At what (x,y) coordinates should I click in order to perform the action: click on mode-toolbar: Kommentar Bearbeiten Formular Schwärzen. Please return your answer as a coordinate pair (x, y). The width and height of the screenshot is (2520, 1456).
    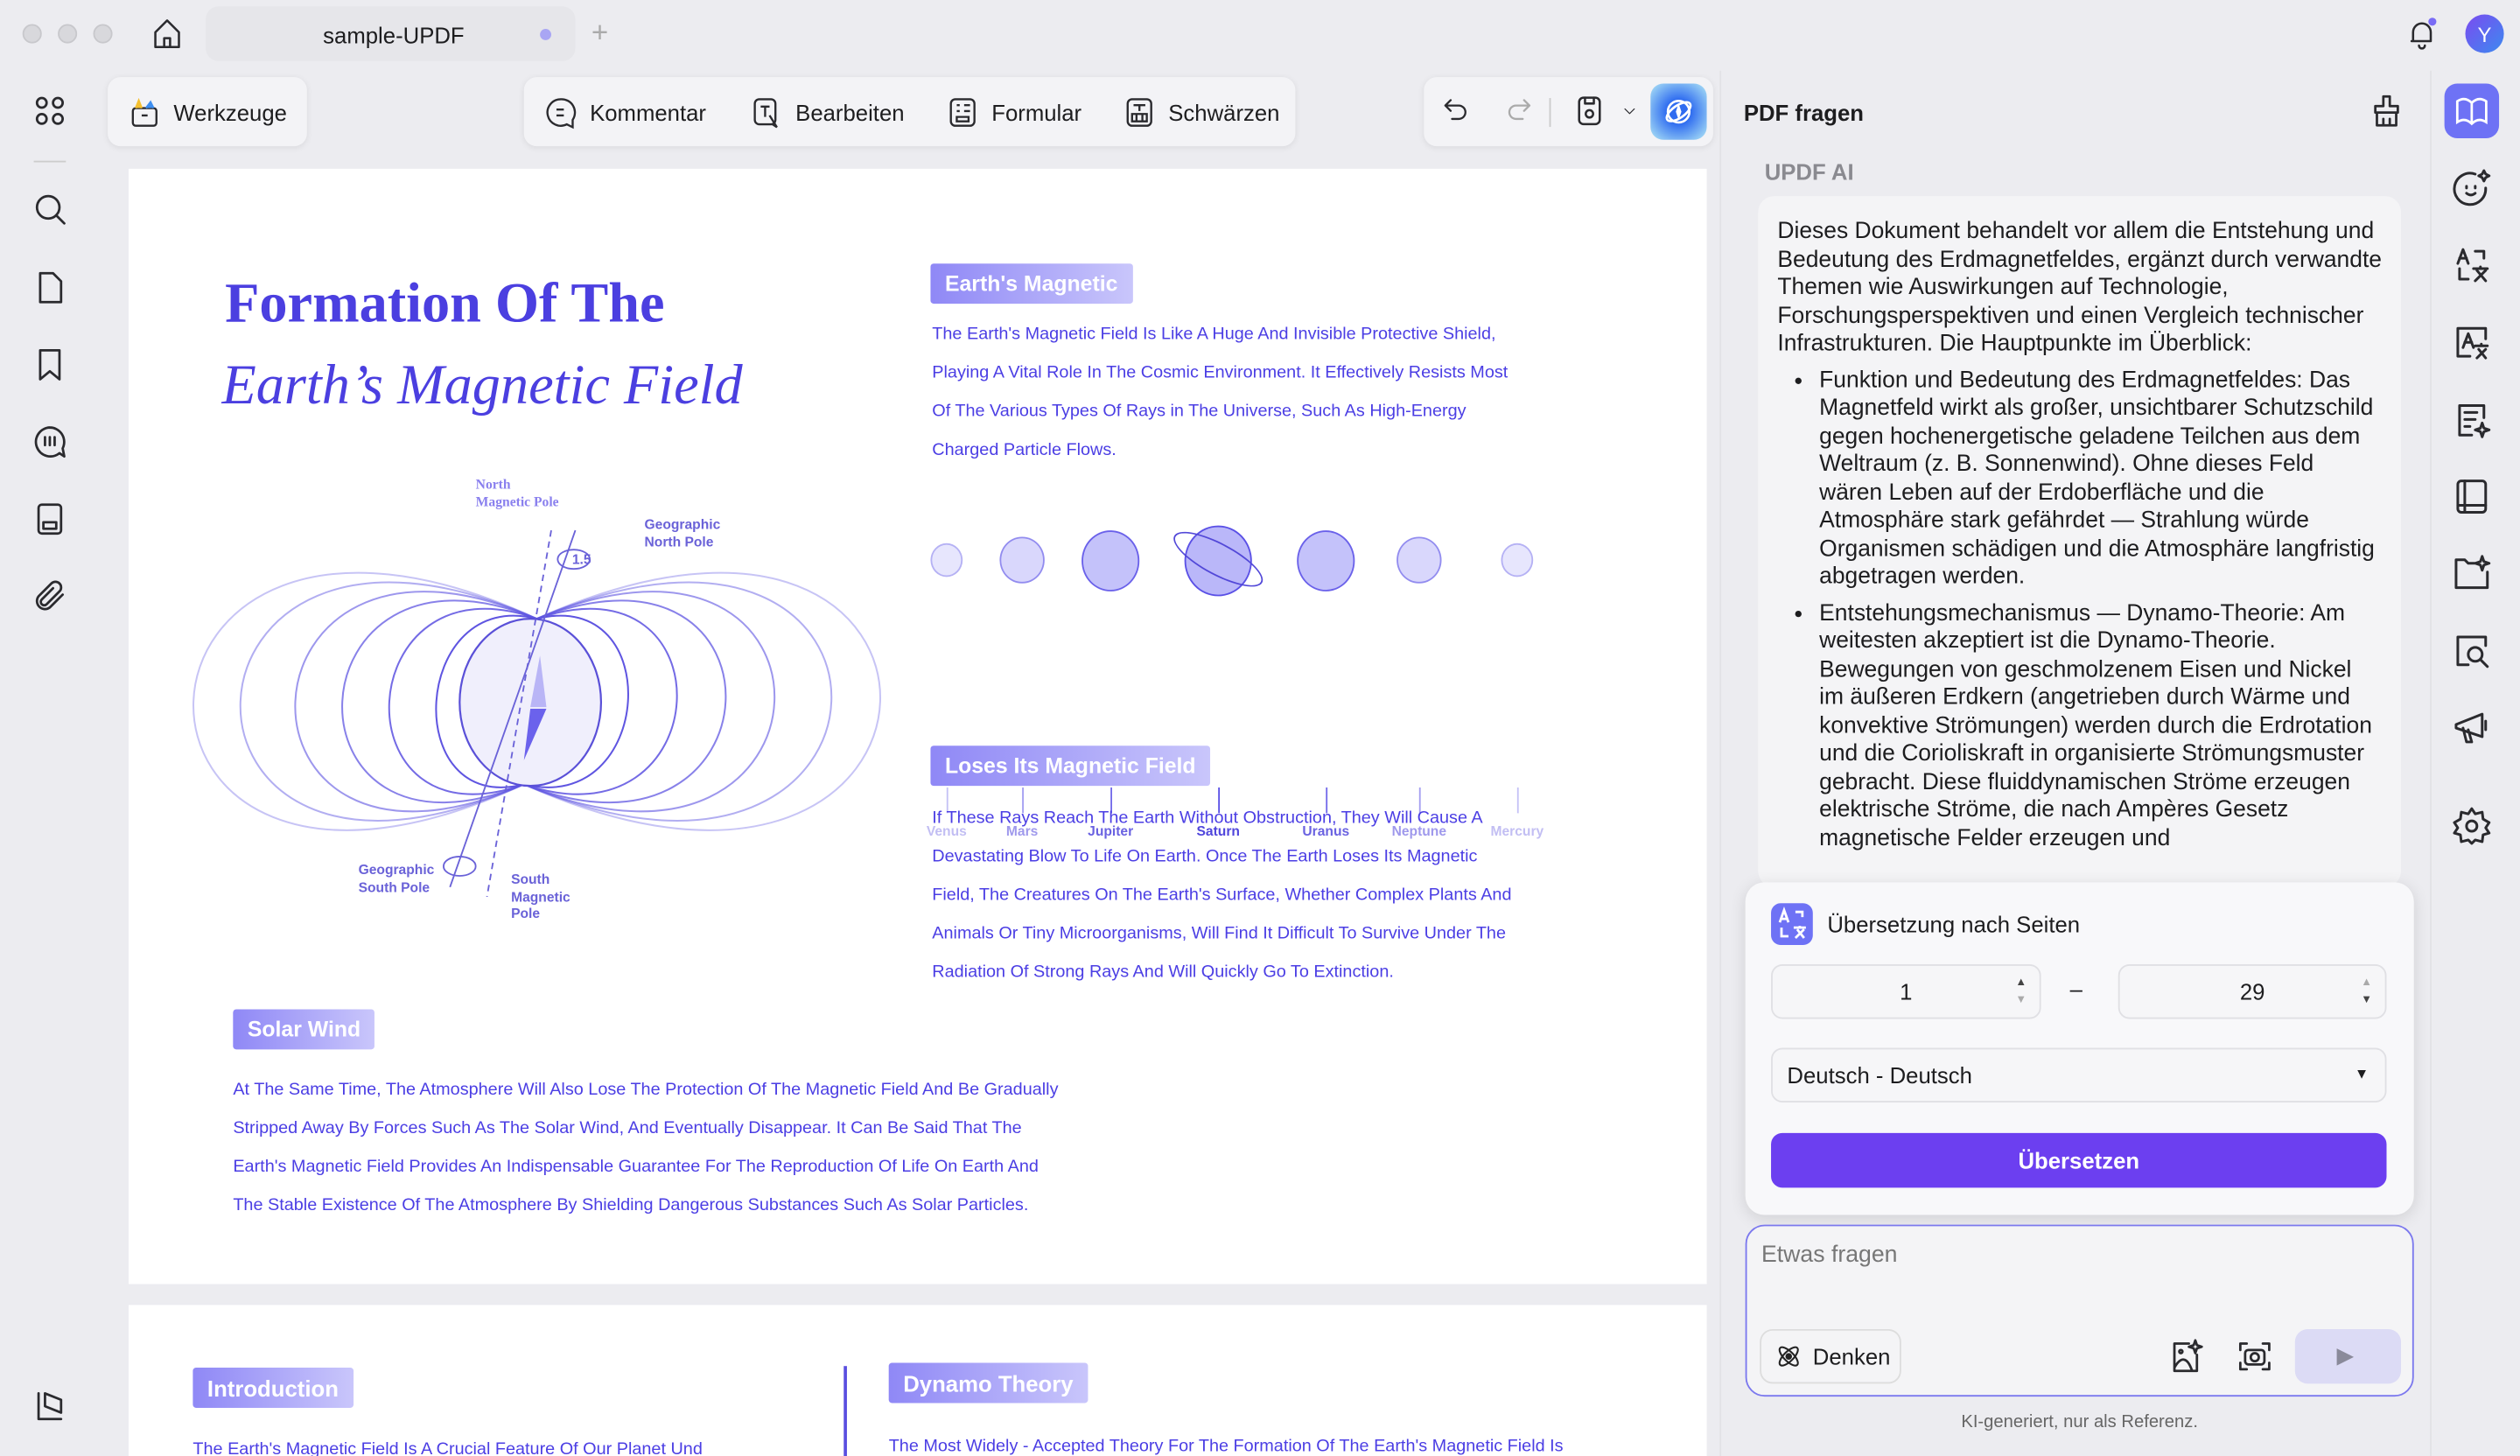
    Looking at the image, I should click on (909, 112).